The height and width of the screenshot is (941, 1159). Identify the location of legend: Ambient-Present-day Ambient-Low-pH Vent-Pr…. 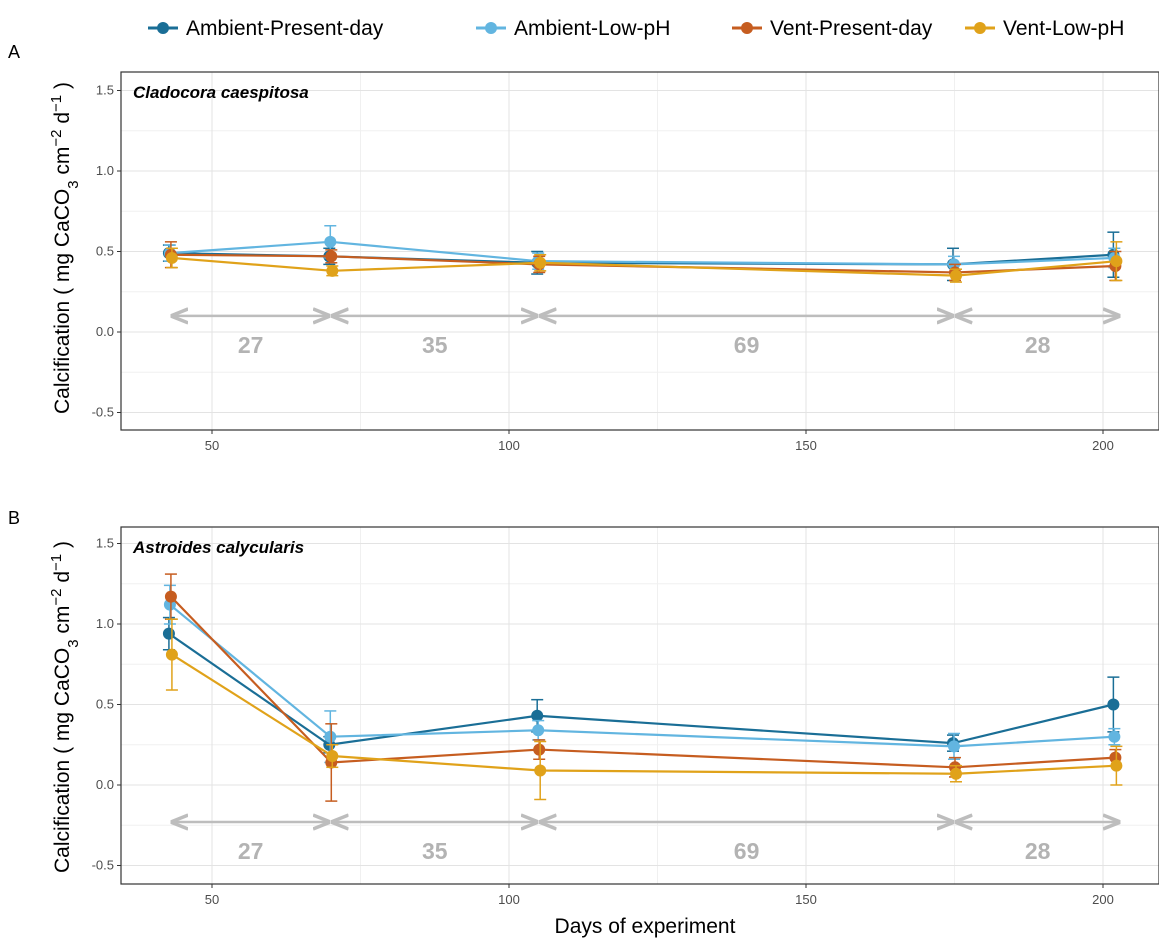
(636, 28).